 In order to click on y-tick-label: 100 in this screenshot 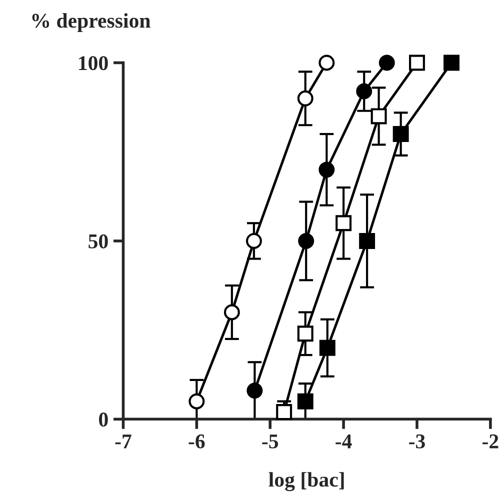, I will do `click(93, 63)`.